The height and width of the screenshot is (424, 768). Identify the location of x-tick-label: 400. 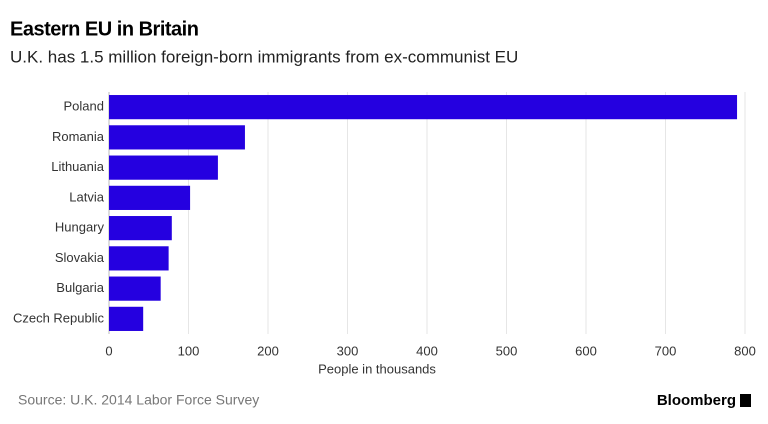
(427, 350).